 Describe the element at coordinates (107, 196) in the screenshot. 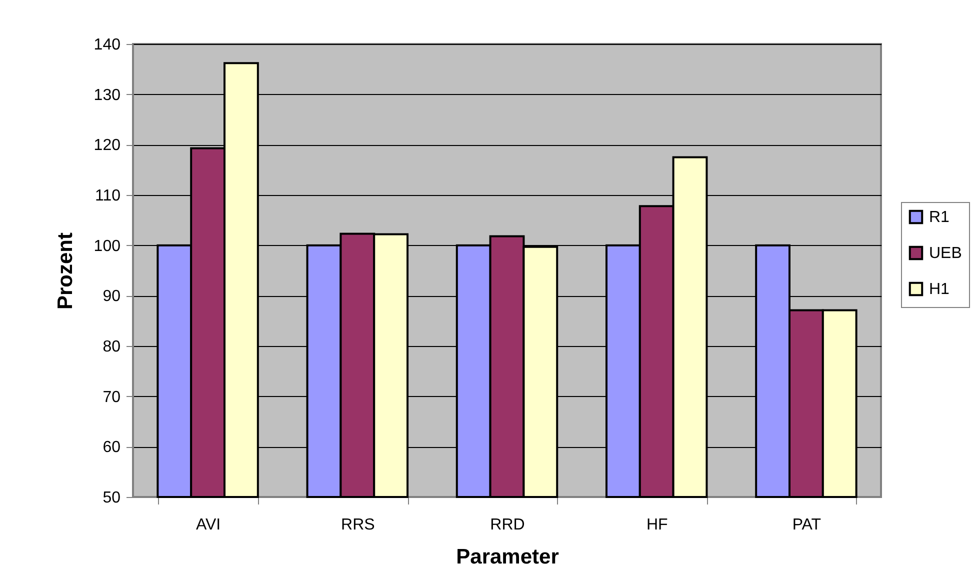

I see `y-tick-label: 110` at that location.